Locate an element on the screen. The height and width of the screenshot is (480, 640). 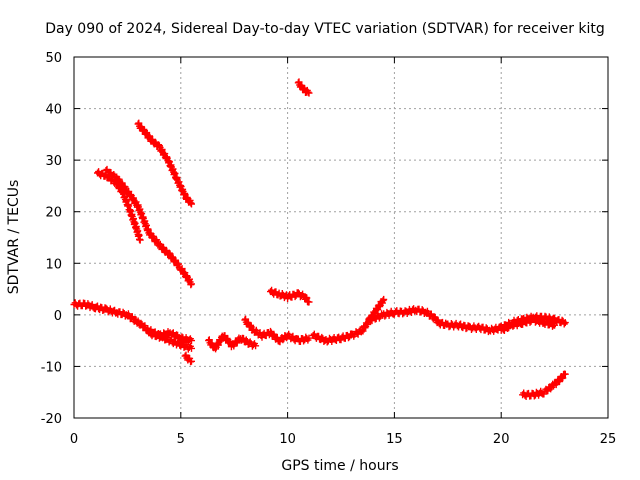
y-axis-title: SDTVAR / TECUs is located at coordinates (14, 237).